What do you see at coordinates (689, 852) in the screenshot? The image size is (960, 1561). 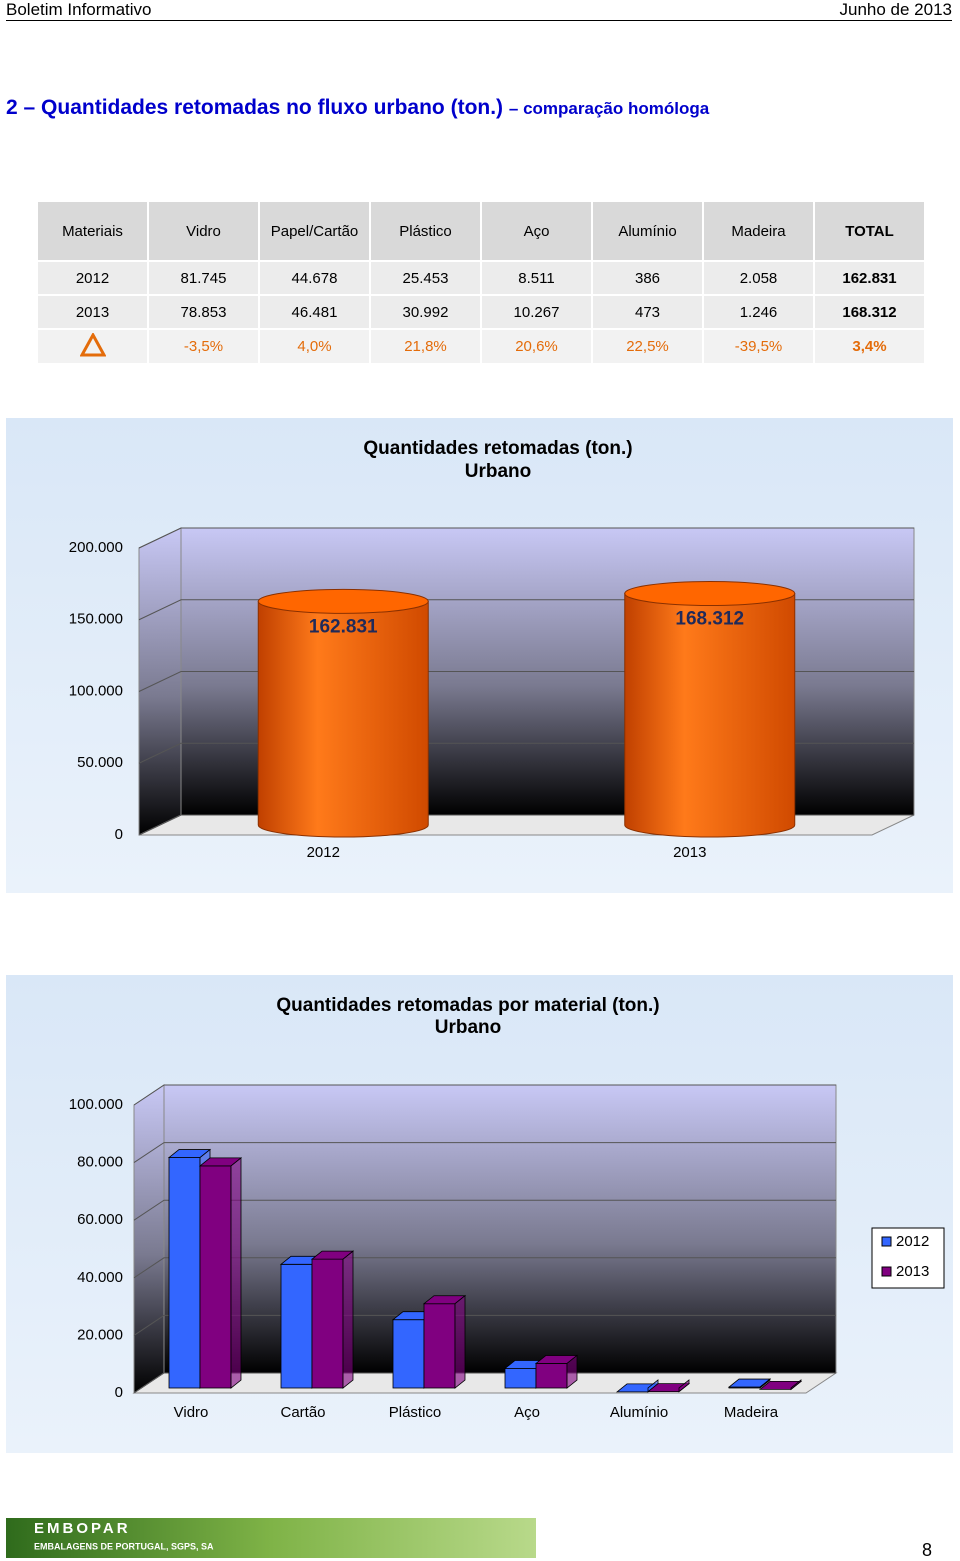 I see `x-tick-label: 2013` at bounding box center [689, 852].